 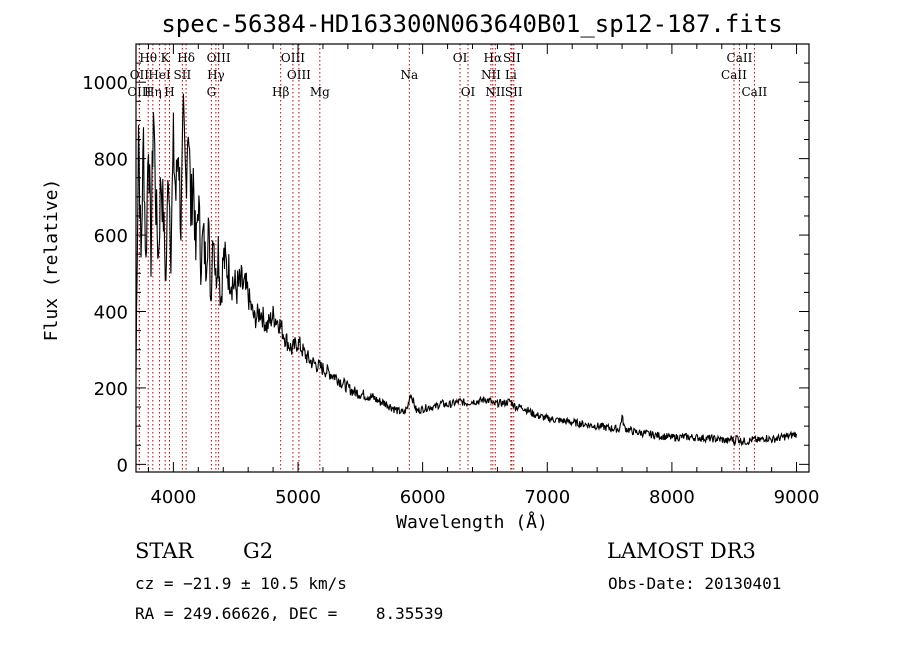 I want to click on spectral-line-label: Hθ, so click(x=148, y=58).